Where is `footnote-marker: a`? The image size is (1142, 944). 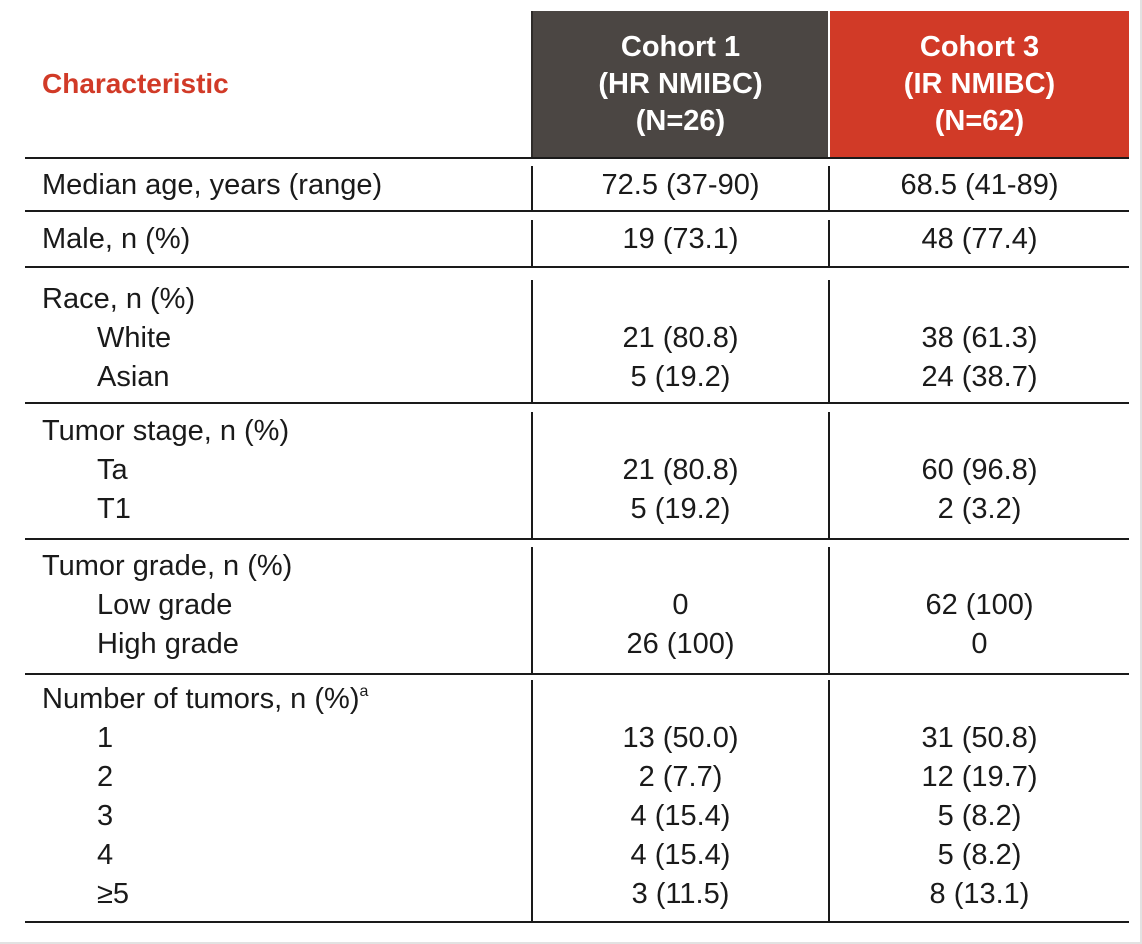
footnote-marker: a is located at coordinates (364, 691).